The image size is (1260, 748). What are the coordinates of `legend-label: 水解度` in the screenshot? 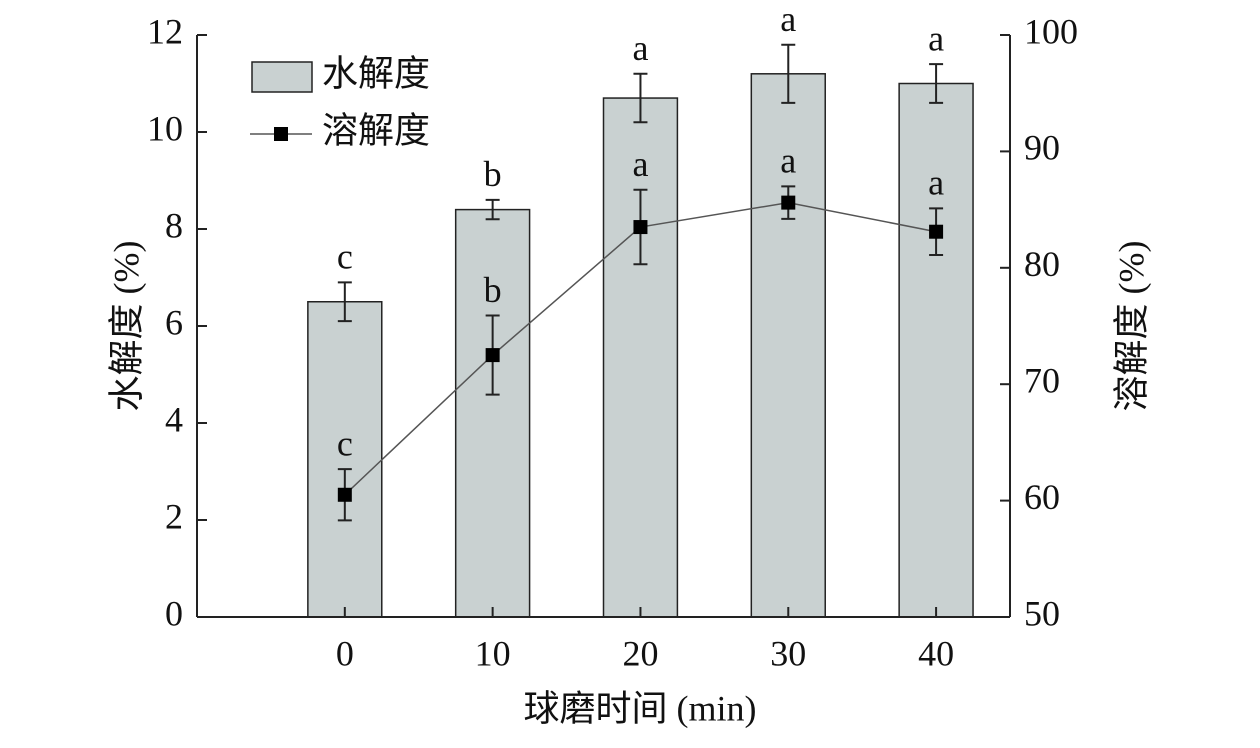 It's located at (376, 73).